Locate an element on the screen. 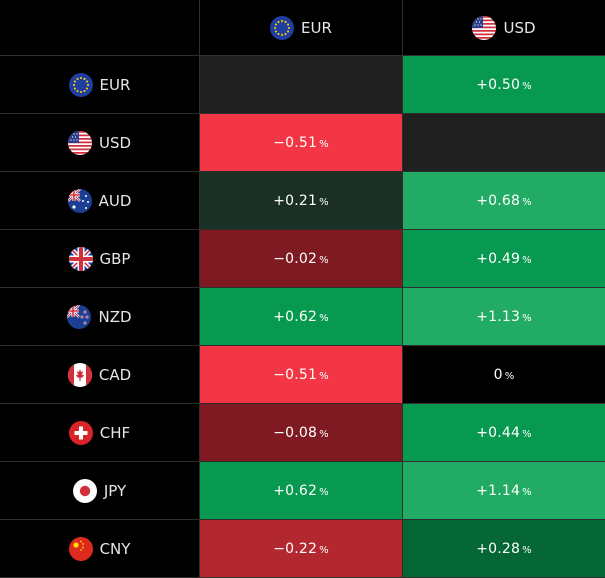 The image size is (605, 578). us-flag-icon is located at coordinates (79, 142).